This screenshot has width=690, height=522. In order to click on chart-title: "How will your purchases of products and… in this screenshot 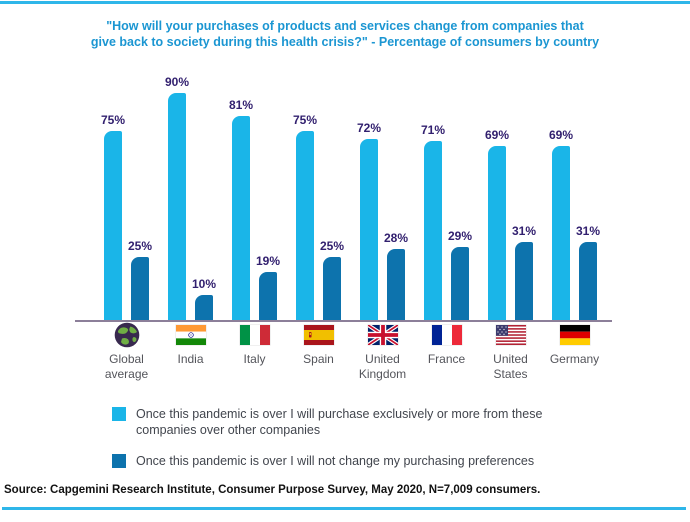, I will do `click(345, 34)`.